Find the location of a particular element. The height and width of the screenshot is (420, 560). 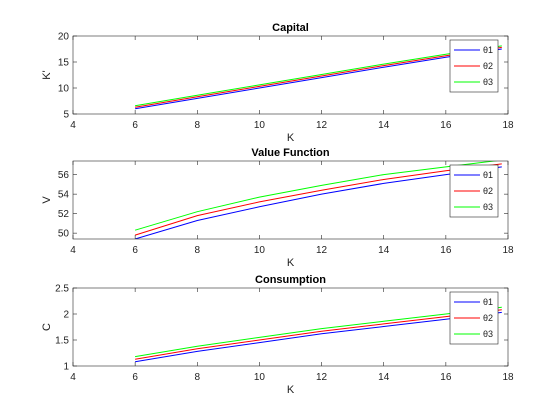

y-tick-label: 1 is located at coordinates (66, 367).